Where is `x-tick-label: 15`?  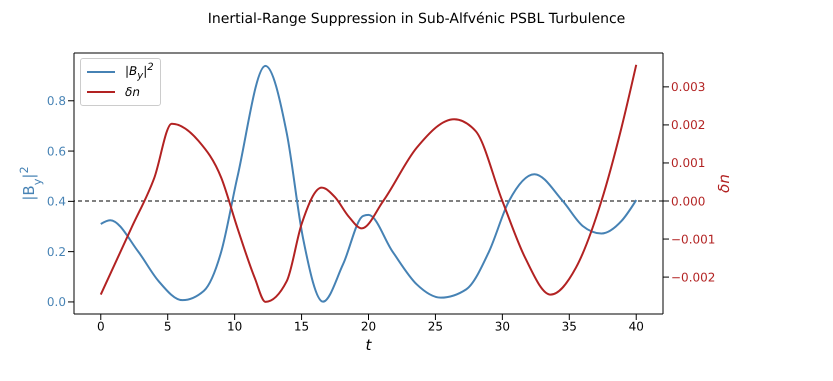 x-tick-label: 15 is located at coordinates (302, 327).